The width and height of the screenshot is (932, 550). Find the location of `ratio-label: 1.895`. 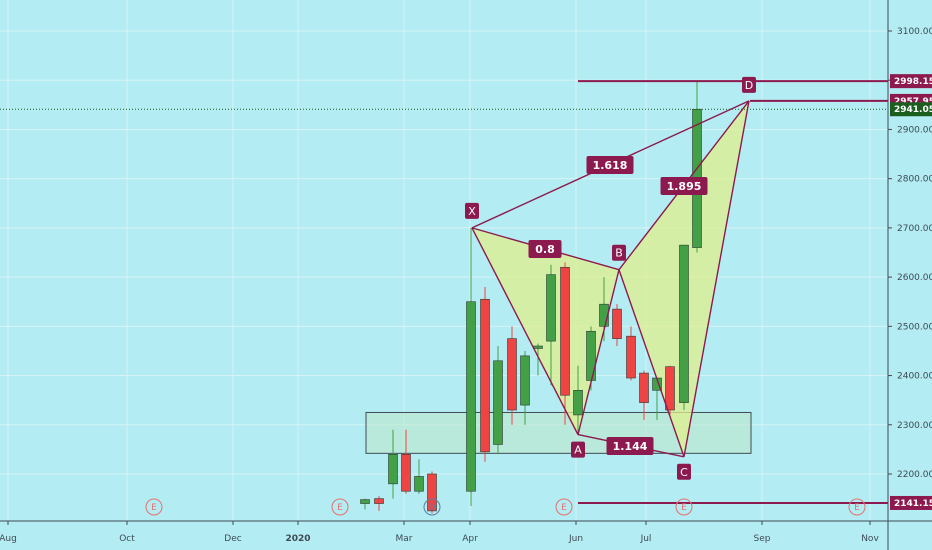

ratio-label: 1.895 is located at coordinates (684, 186).